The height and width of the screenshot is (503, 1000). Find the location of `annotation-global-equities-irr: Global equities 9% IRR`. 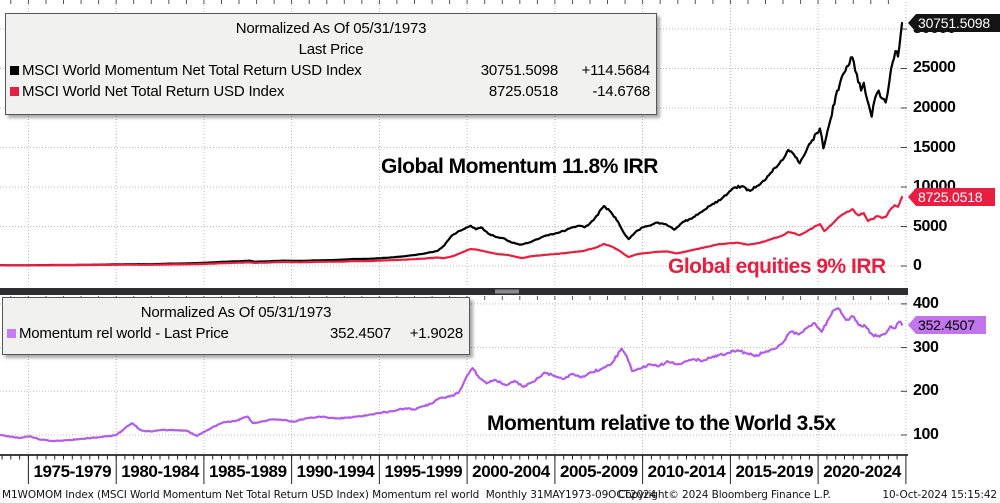

annotation-global-equities-irr: Global equities 9% IRR is located at coordinates (777, 266).